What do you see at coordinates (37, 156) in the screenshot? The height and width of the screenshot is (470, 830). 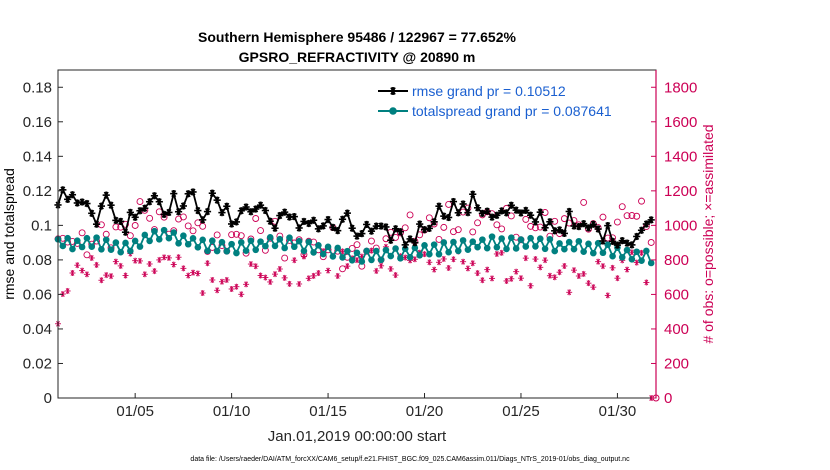 I see `y-tick-label: 0.14` at bounding box center [37, 156].